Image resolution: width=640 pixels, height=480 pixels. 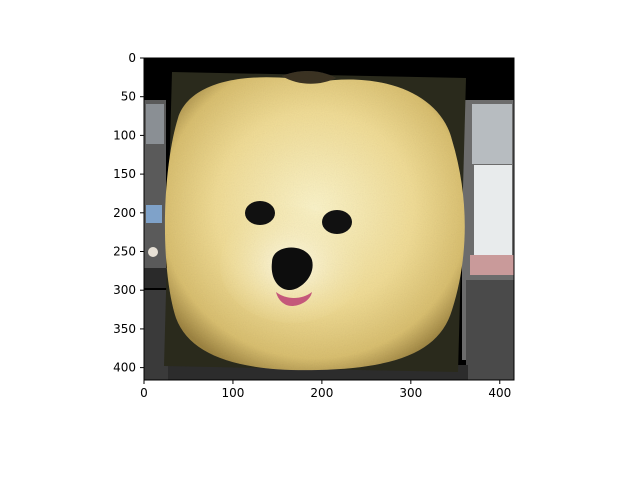 What do you see at coordinates (128, 97) in the screenshot?
I see `y-tick-label: 50` at bounding box center [128, 97].